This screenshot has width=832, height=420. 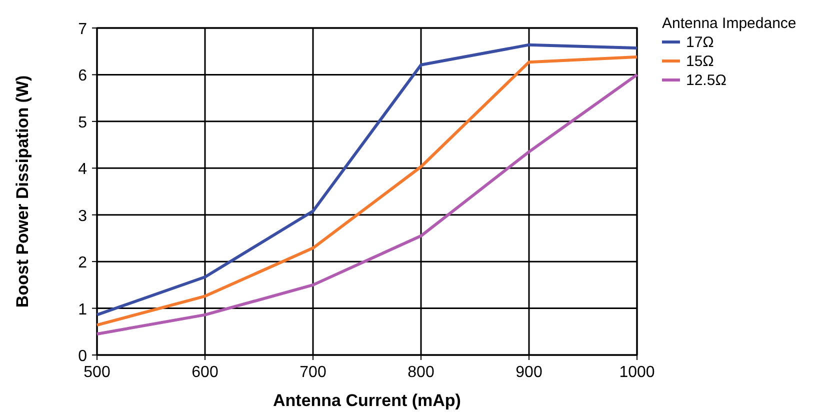 What do you see at coordinates (637, 372) in the screenshot?
I see `x-tick-label: 1000` at bounding box center [637, 372].